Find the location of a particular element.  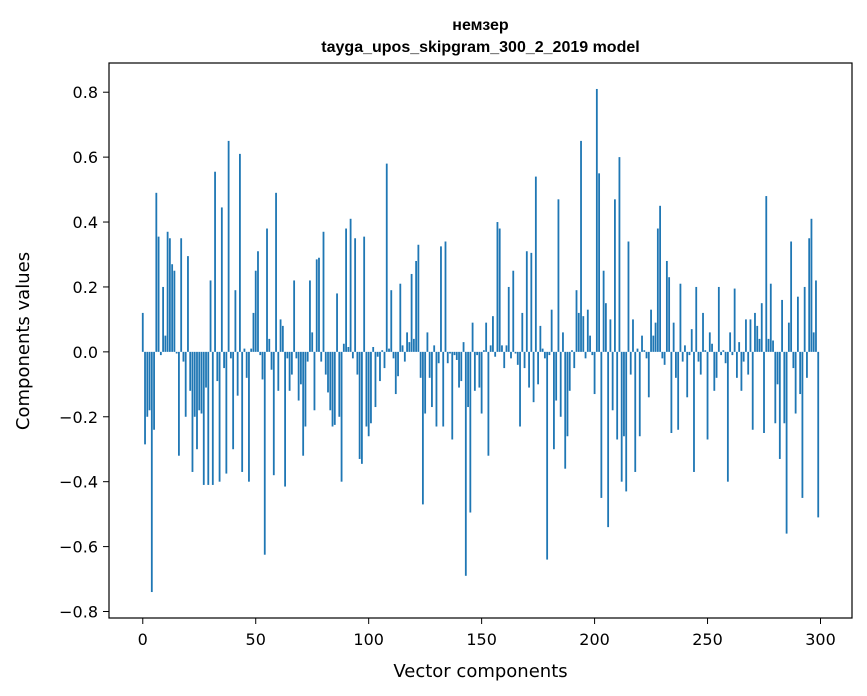

chart-title: немзер is located at coordinates (480, 25).